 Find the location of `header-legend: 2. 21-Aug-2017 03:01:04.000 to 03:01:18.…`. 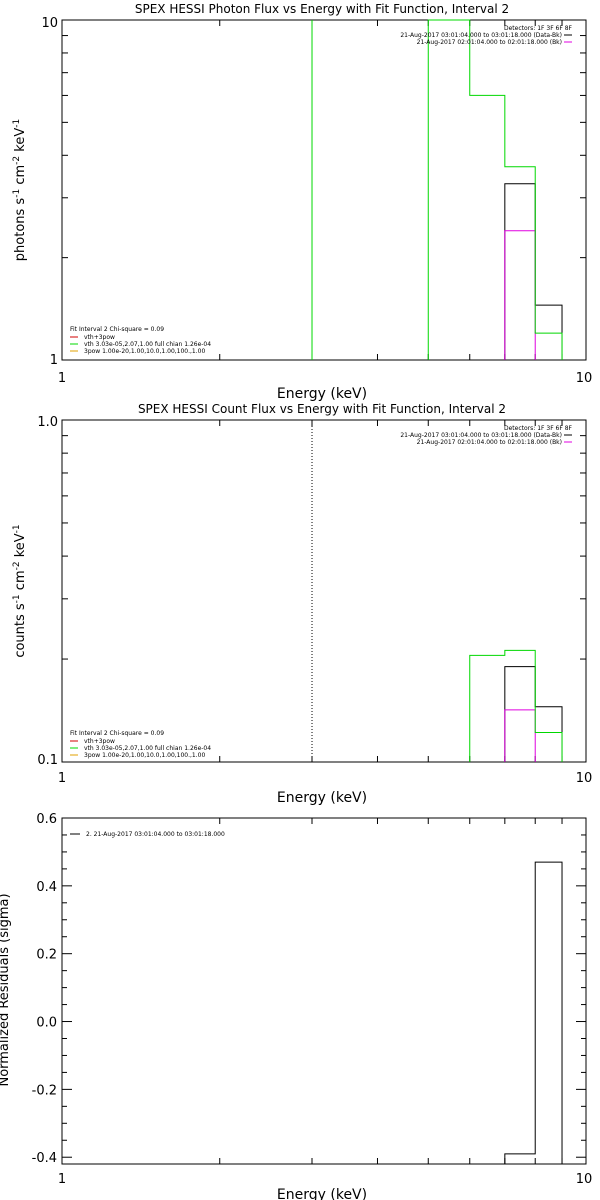

header-legend: 2. 21-Aug-2017 03:01:04.000 to 03:01:18.… is located at coordinates (147, 834).